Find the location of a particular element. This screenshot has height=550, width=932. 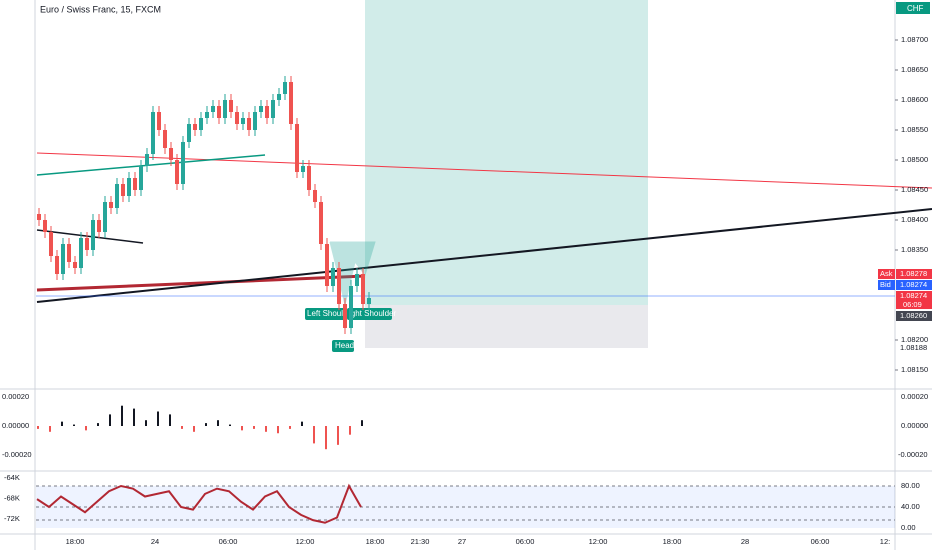

y-tick-label: 1.08150 is located at coordinates (914, 369).